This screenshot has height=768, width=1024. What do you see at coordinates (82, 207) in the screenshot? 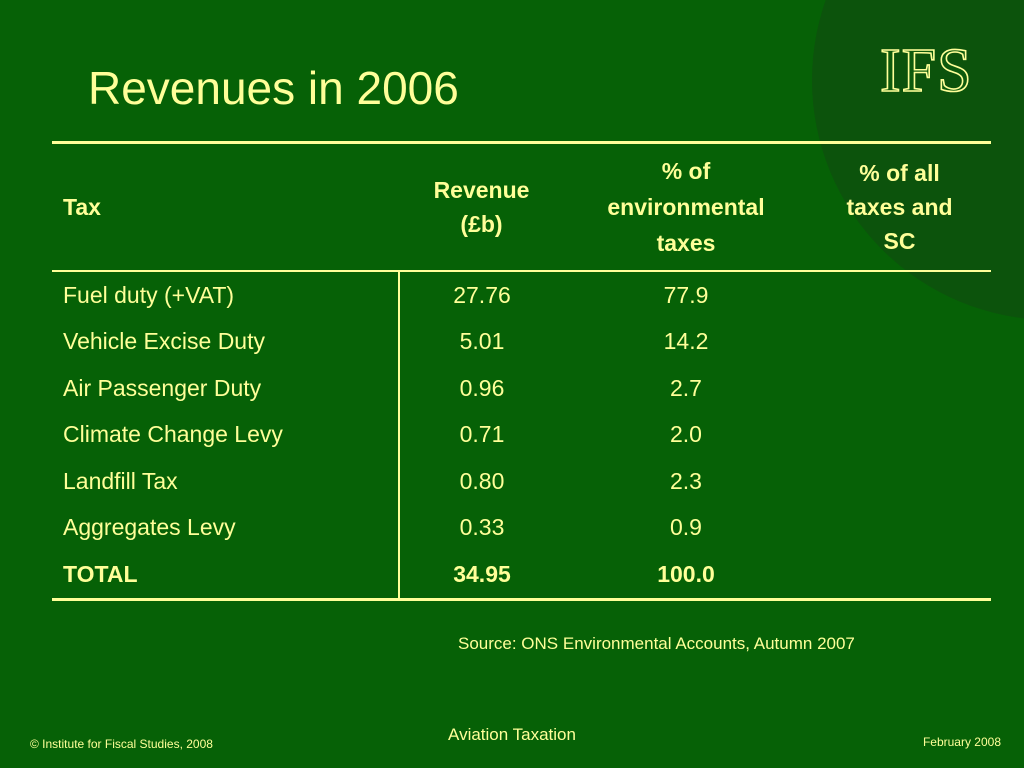
I see `header-tax: Tax` at bounding box center [82, 207].